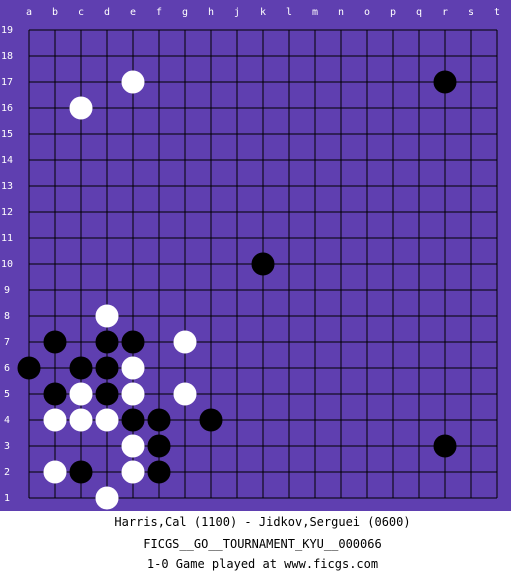 The width and height of the screenshot is (525, 575). I want to click on row-label: 12, so click(7, 212).